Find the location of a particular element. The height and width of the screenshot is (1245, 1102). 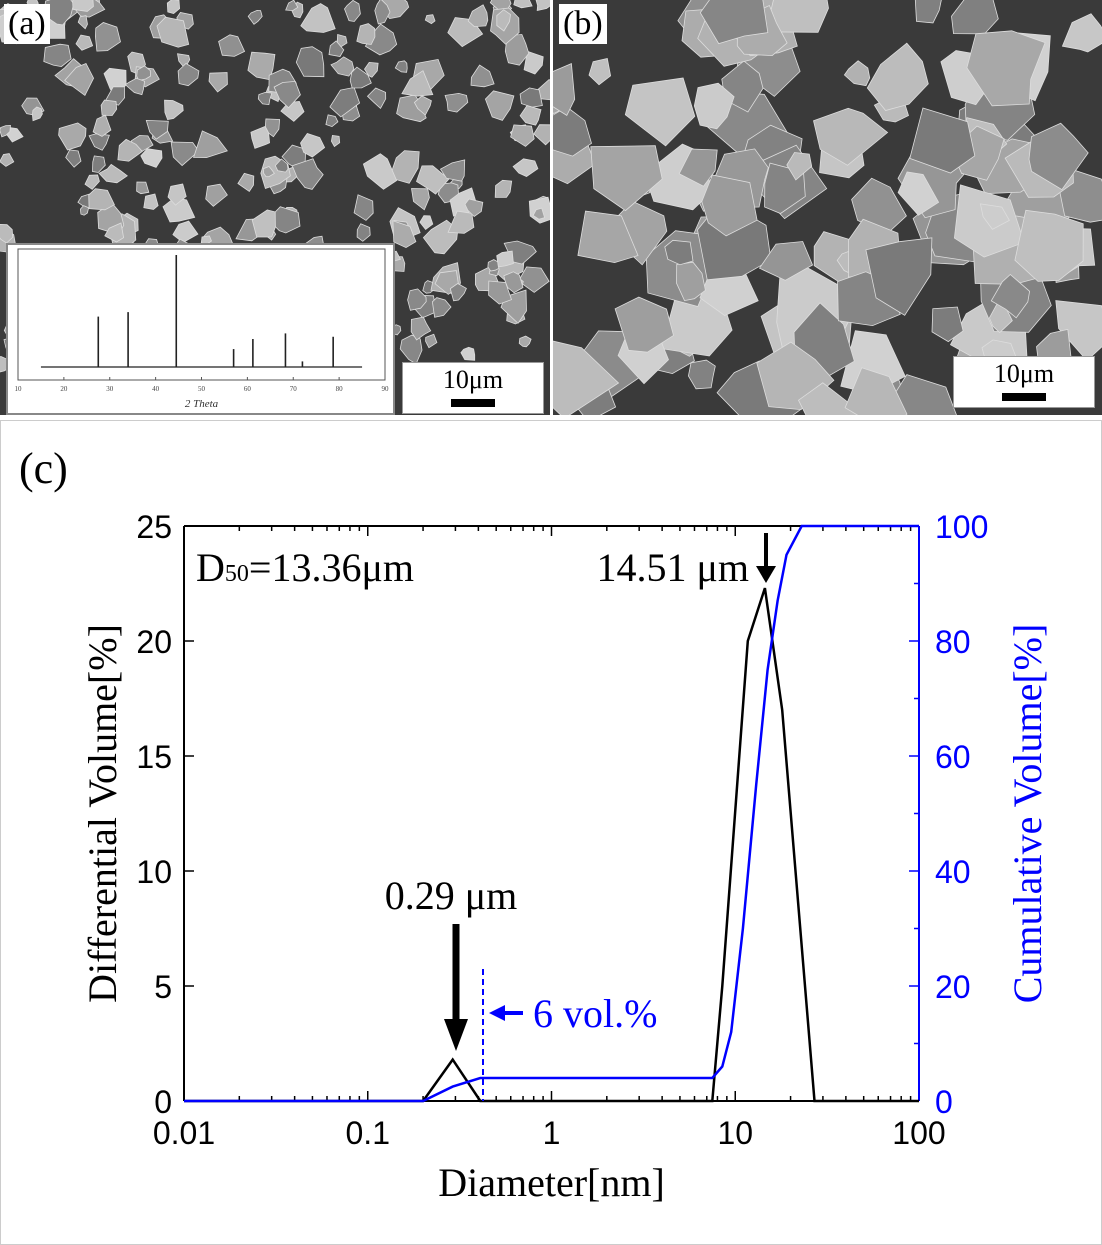

x-axis-label: Diameter[nm] is located at coordinates (551, 1182).